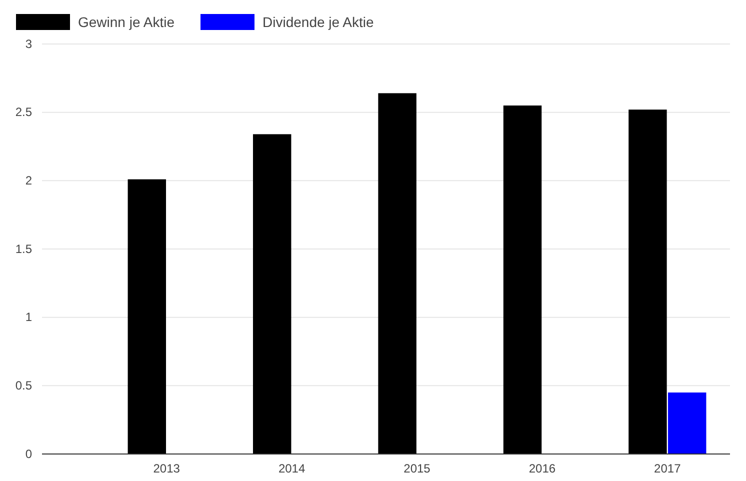 This screenshot has height=481, width=746. I want to click on y-tick-label: 2, so click(28, 181).